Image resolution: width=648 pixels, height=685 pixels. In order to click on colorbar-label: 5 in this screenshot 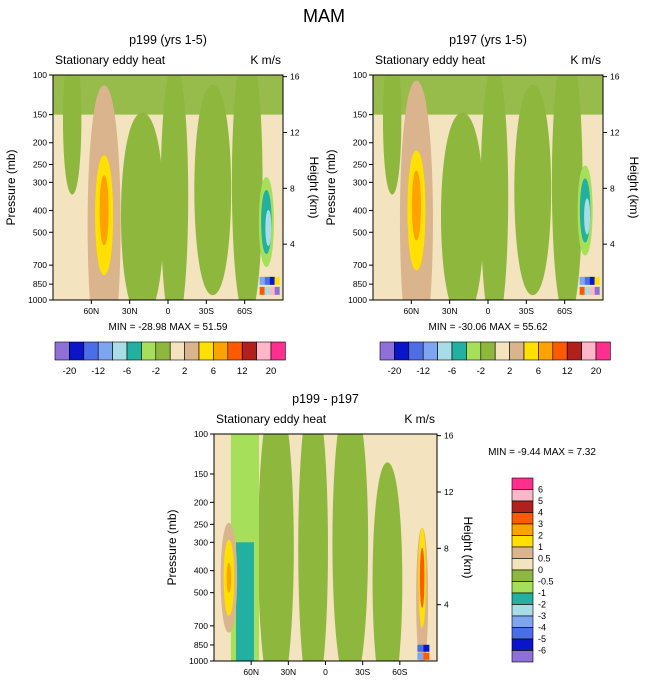, I will do `click(540, 501)`.